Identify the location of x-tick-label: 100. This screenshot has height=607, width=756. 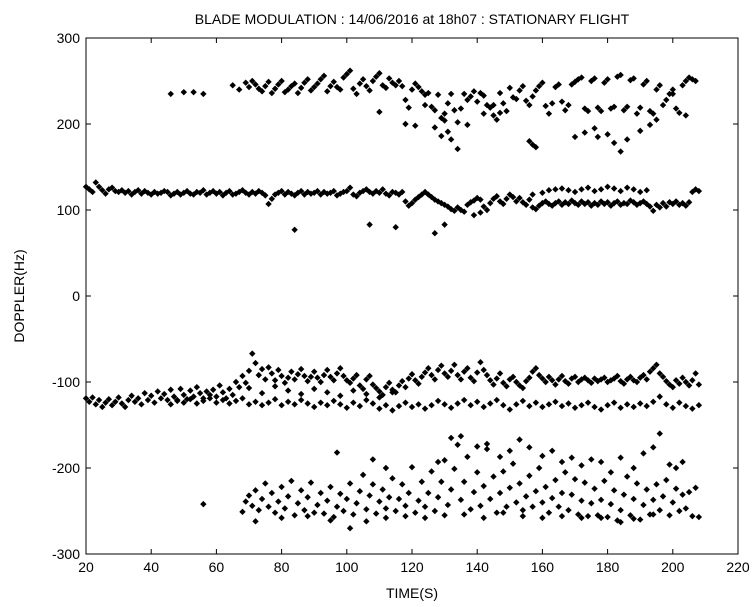
(347, 567).